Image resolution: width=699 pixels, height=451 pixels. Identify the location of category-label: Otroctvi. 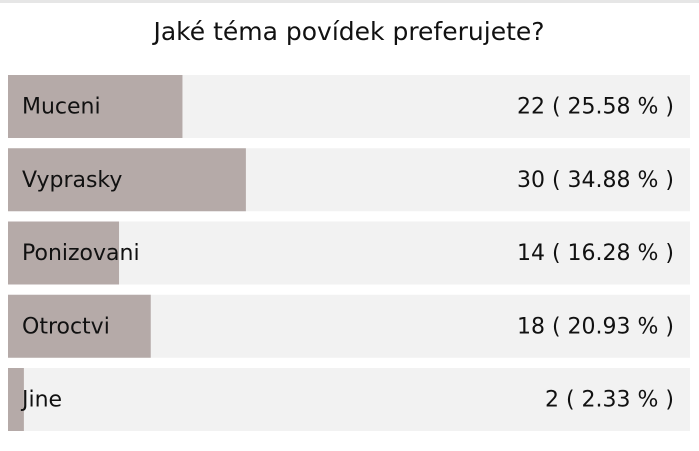
(66, 326).